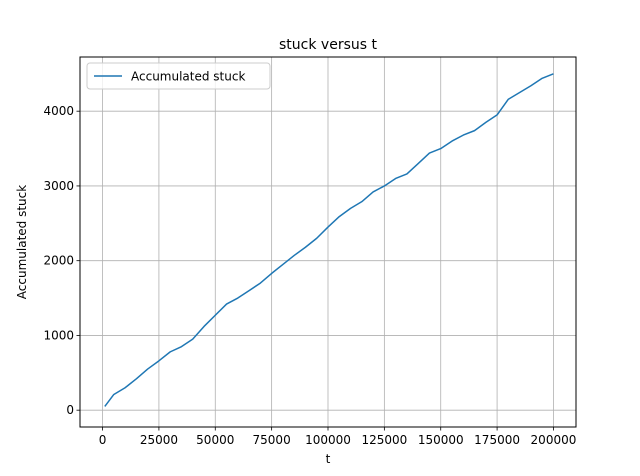 The height and width of the screenshot is (476, 640). Describe the element at coordinates (58, 186) in the screenshot. I see `y-tick-label: 3000` at that location.